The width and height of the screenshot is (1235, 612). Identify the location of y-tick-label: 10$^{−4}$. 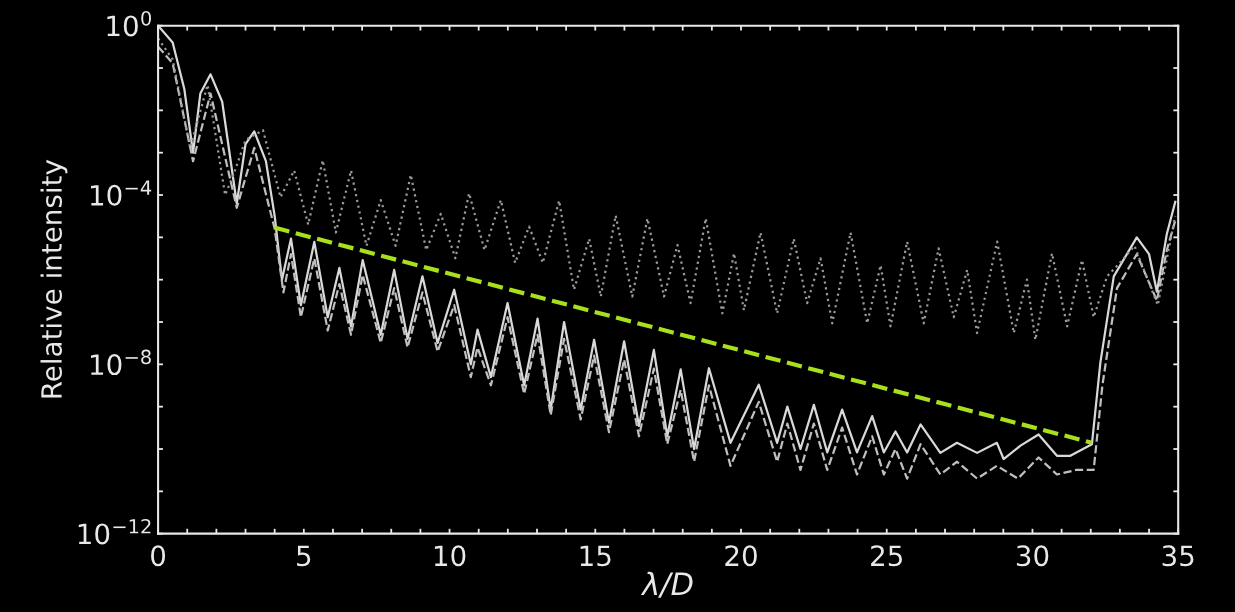
(121, 193).